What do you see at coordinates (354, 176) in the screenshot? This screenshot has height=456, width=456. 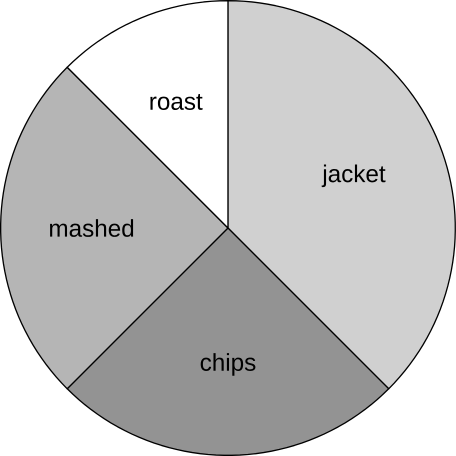 I see `slice-label: jacket` at bounding box center [354, 176].